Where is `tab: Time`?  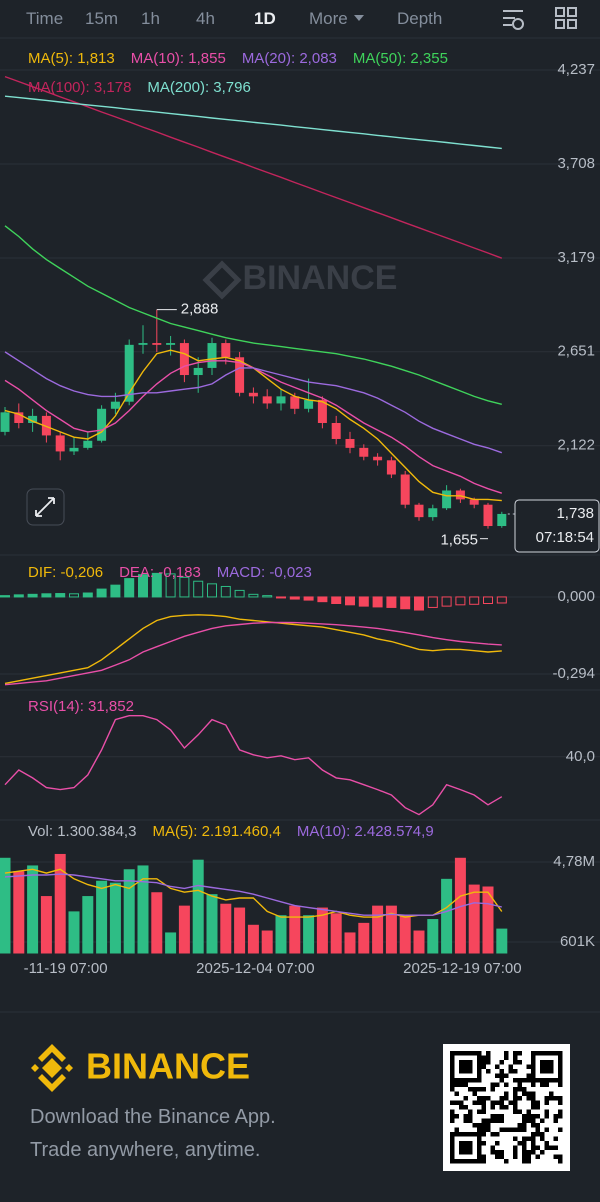
tab: Time is located at coordinates (45, 18).